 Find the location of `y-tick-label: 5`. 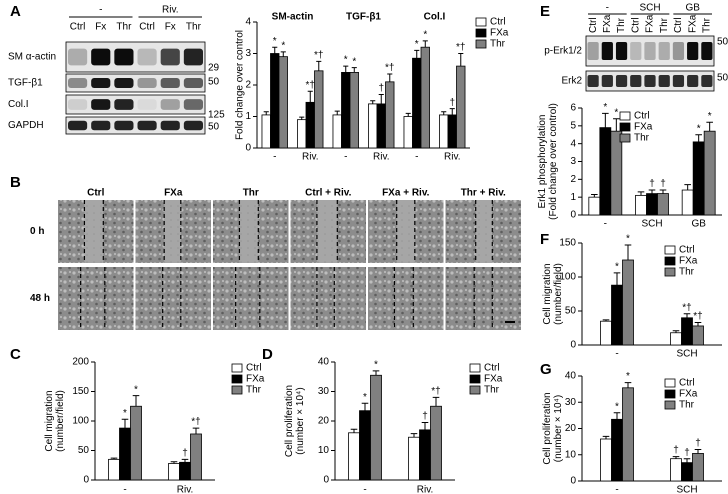

y-tick-label: 5 is located at coordinates (573, 125).